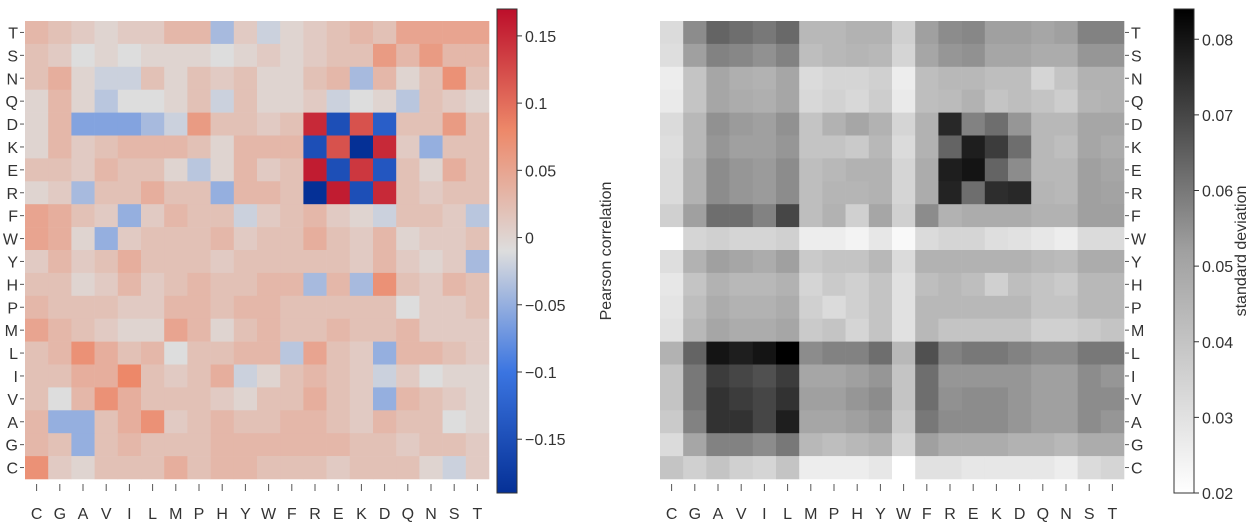 This screenshot has width=1252, height=531. What do you see at coordinates (292, 33) in the screenshot?
I see `heatmap-cell-T-F` at bounding box center [292, 33].